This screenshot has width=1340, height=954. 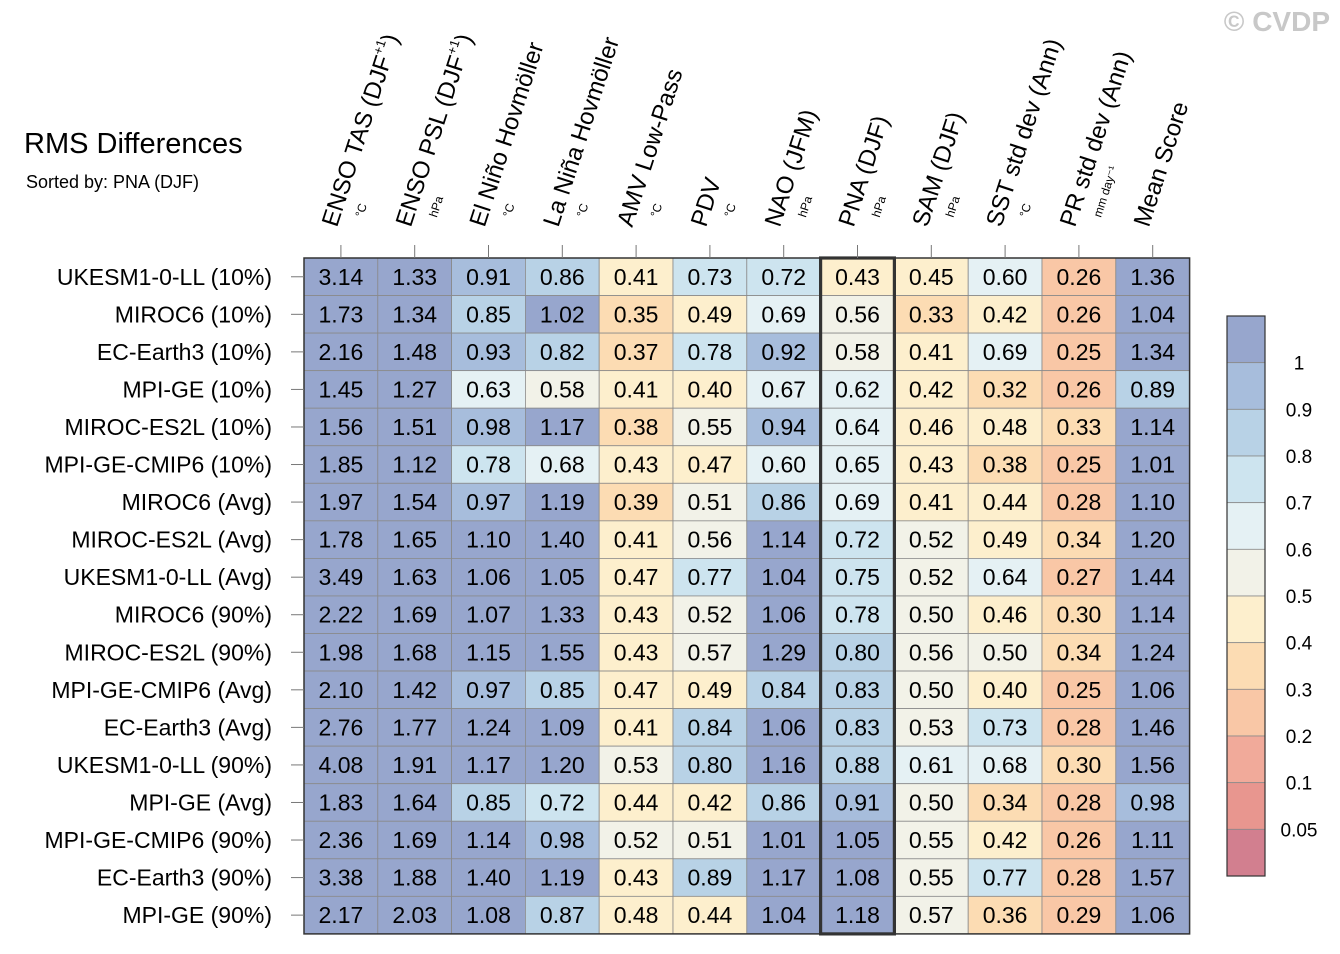 I want to click on cell-value: 0.63, so click(x=488, y=389).